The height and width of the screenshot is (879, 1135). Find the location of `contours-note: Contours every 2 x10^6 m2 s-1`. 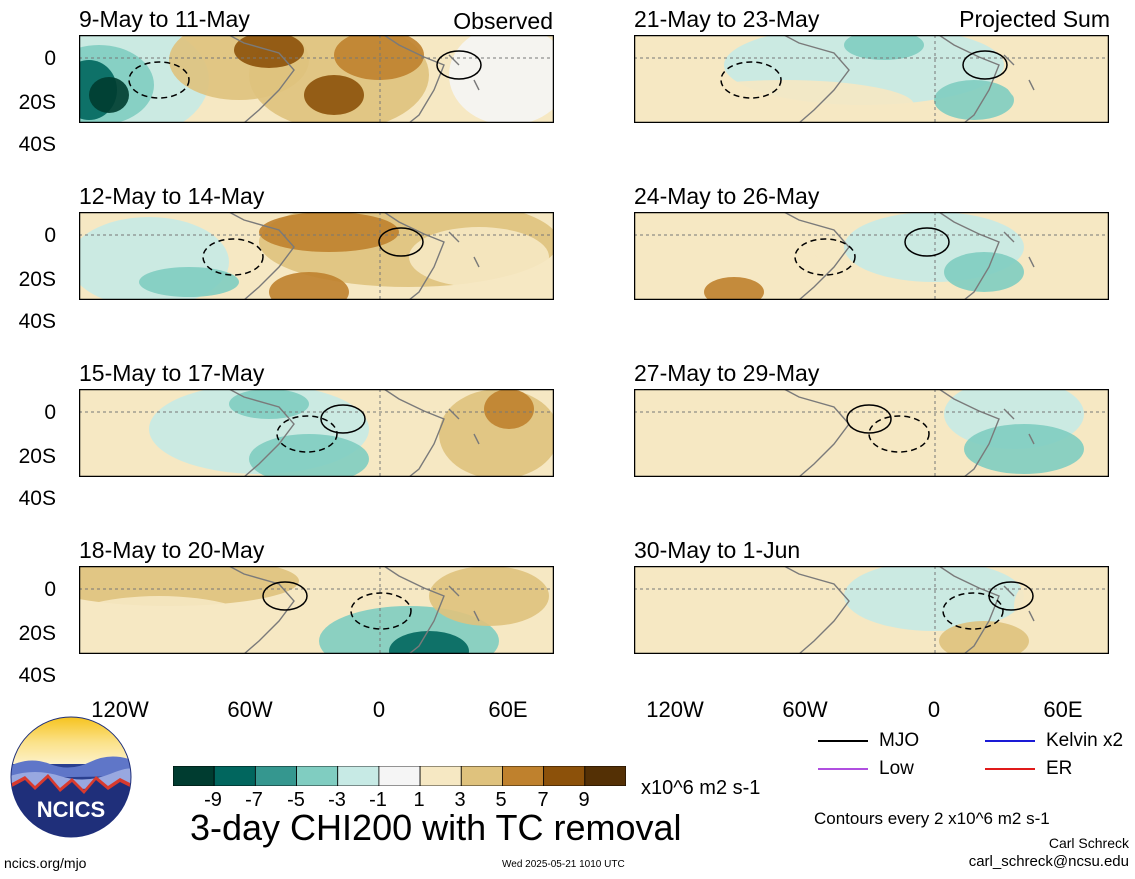

contours-note: Contours every 2 x10^6 m2 s-1 is located at coordinates (932, 818).